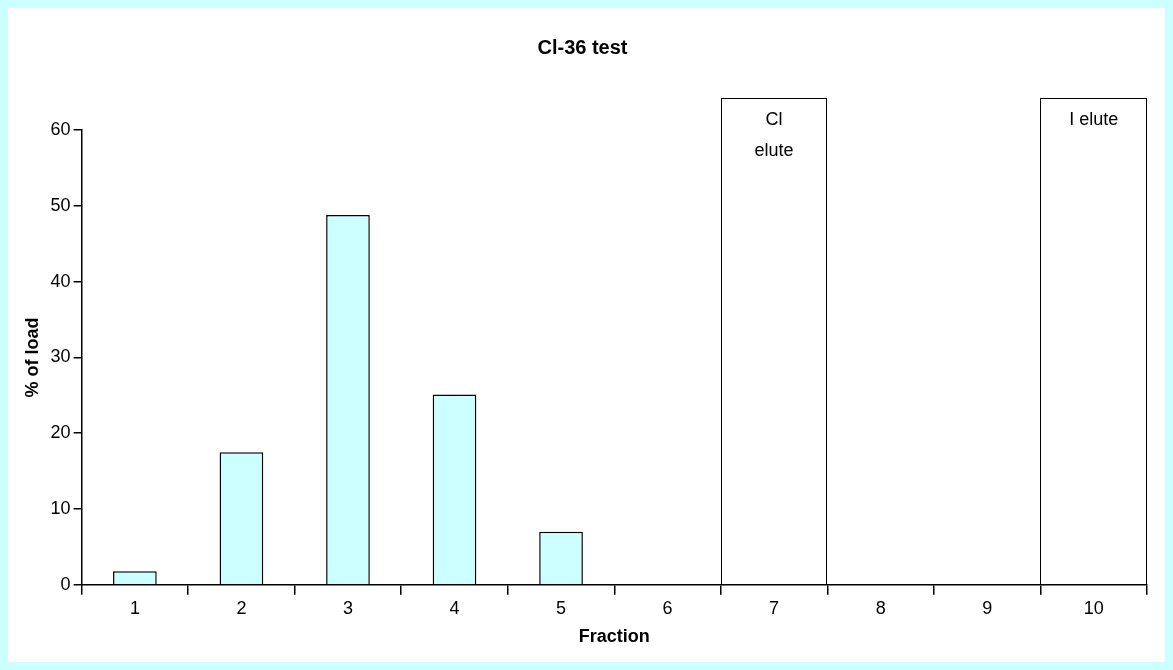  Describe the element at coordinates (65, 583) in the screenshot. I see `y-tick-label: 0` at that location.